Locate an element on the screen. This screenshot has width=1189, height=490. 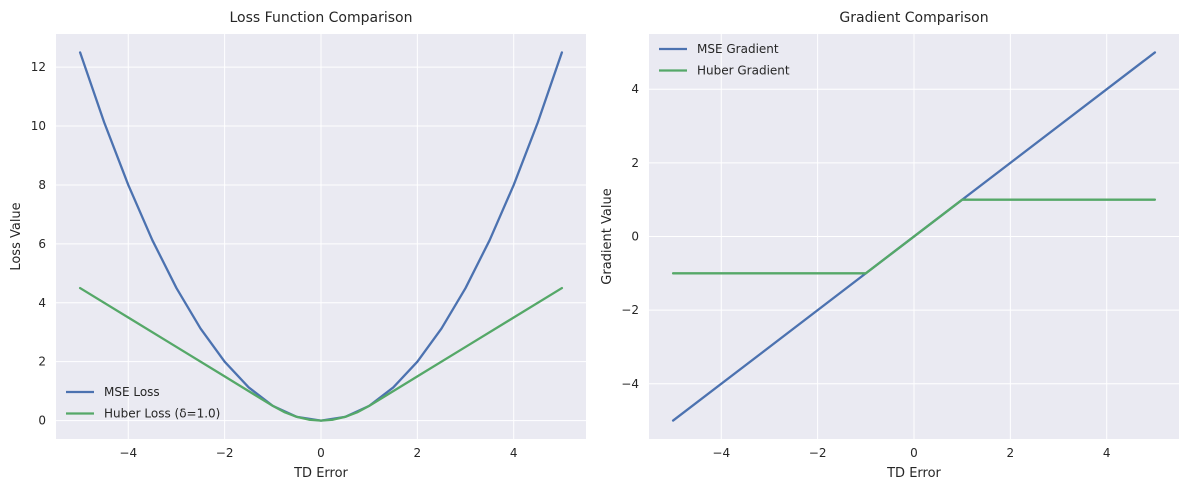
y-axis-label: Gradient Value is located at coordinates (607, 236).